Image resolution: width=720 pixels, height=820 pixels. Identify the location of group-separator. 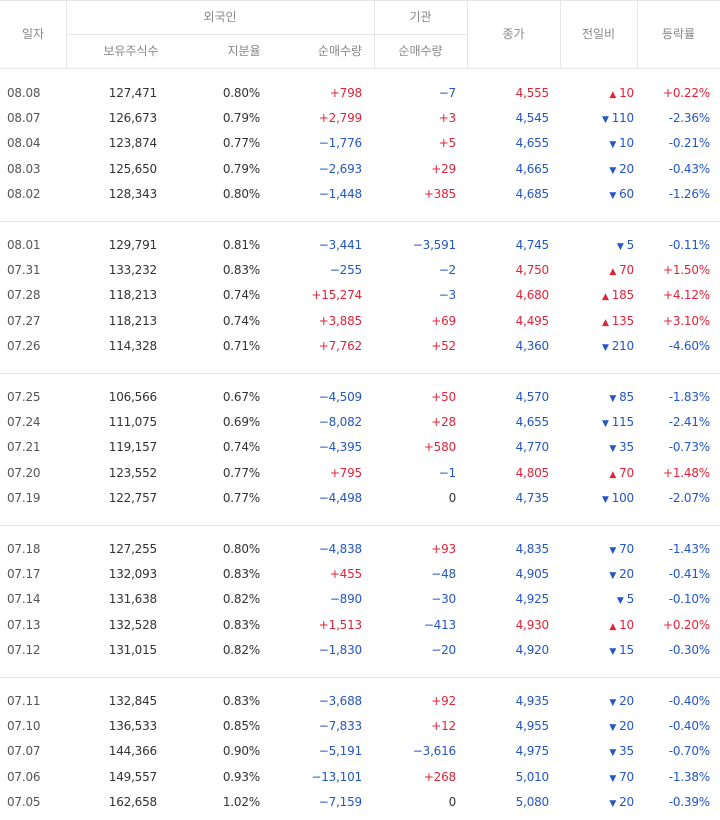
(360, 525).